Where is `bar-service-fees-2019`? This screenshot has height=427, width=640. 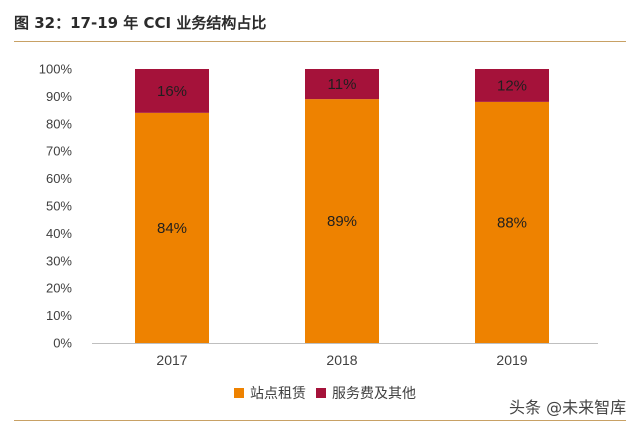
bar-service-fees-2019 is located at coordinates (512, 85).